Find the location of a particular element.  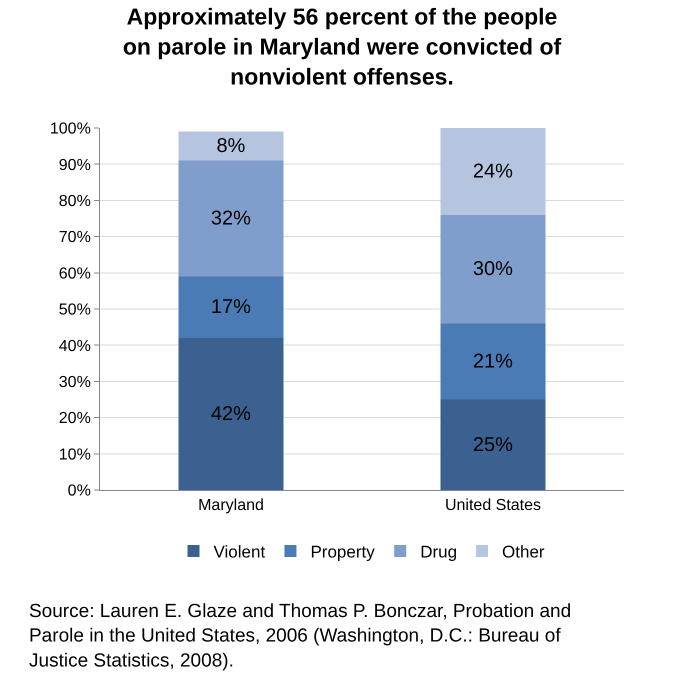

data-label: 30% is located at coordinates (493, 269).